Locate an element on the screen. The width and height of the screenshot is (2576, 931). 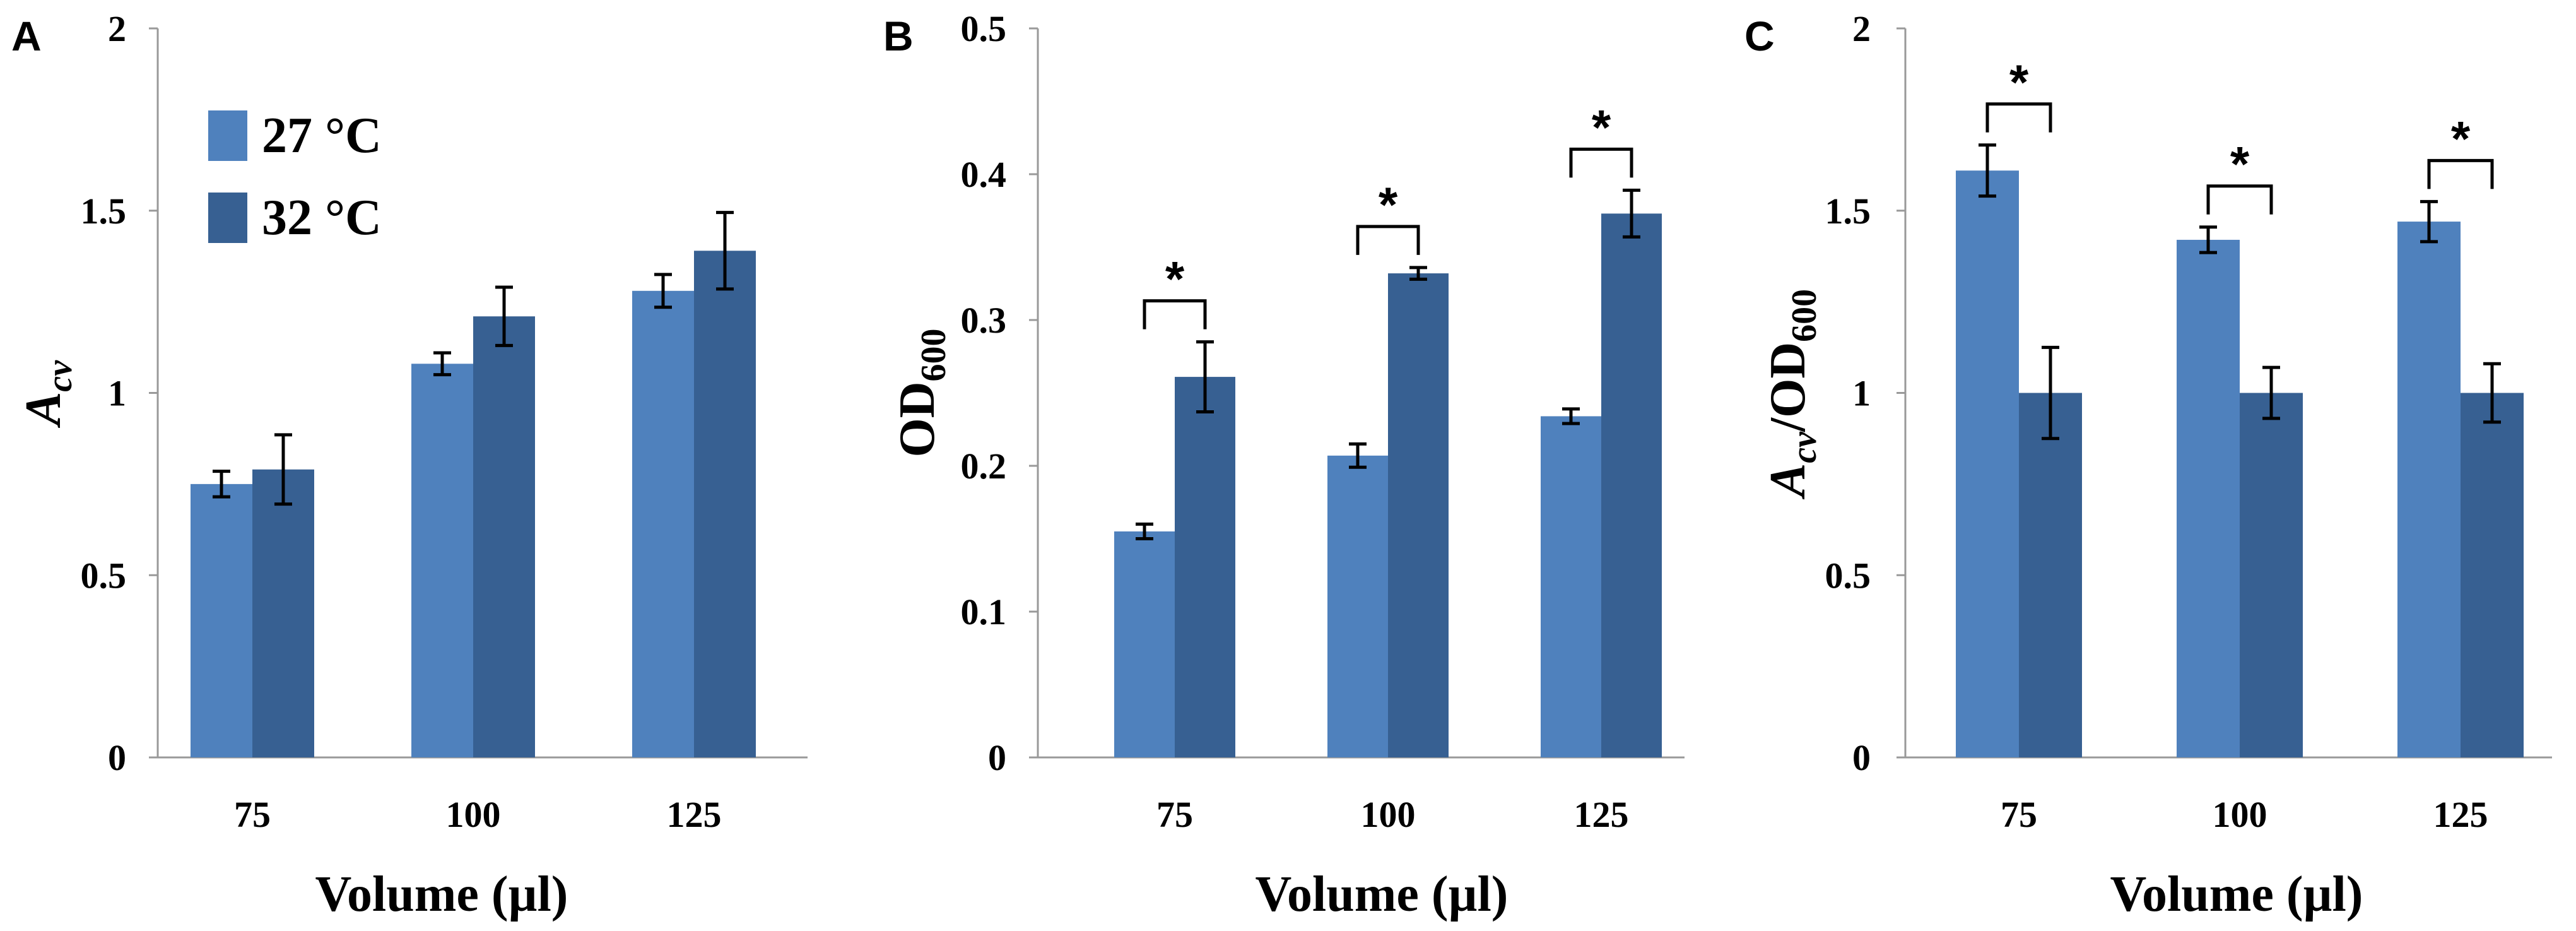
y-title-subscript-2: 600 is located at coordinates (1804, 315).